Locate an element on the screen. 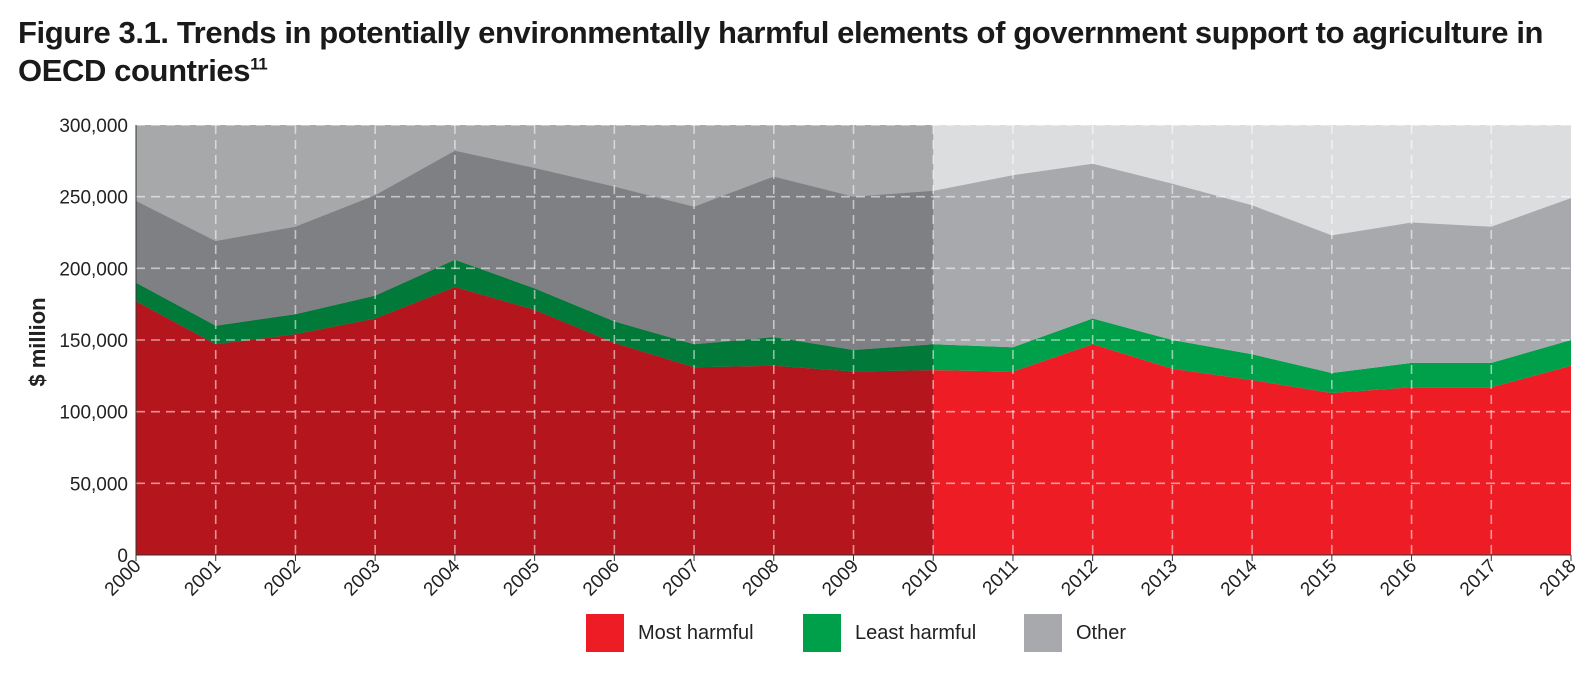 The height and width of the screenshot is (696, 1596). legend-item-other: Other is located at coordinates (1075, 633).